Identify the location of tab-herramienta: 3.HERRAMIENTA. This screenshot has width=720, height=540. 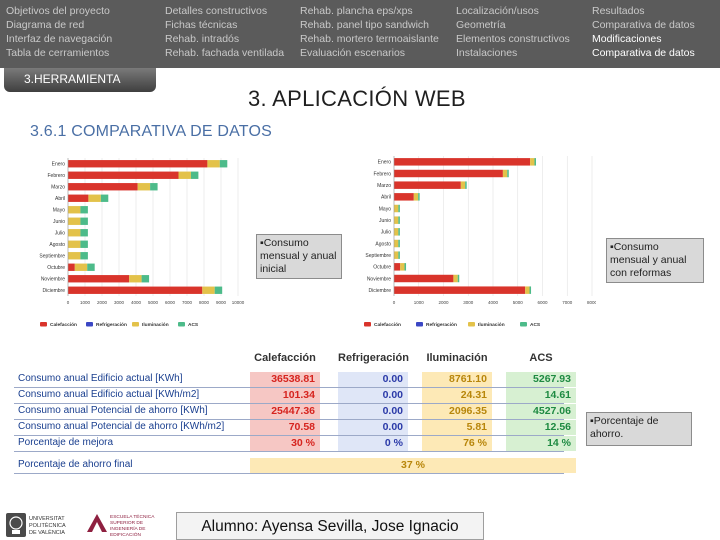
(80, 80).